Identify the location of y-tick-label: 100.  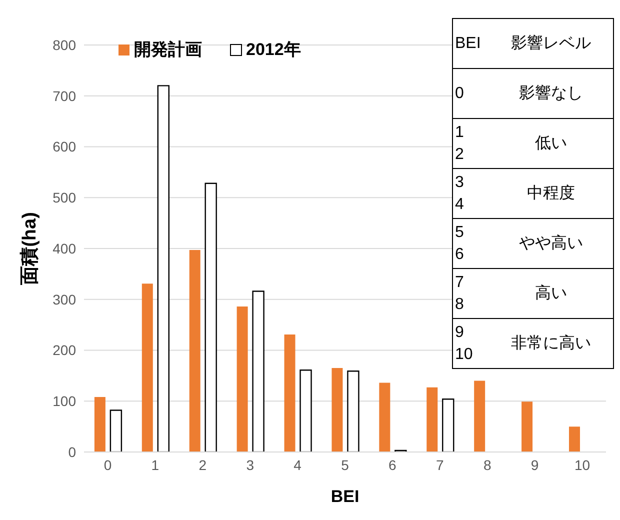
(64, 401).